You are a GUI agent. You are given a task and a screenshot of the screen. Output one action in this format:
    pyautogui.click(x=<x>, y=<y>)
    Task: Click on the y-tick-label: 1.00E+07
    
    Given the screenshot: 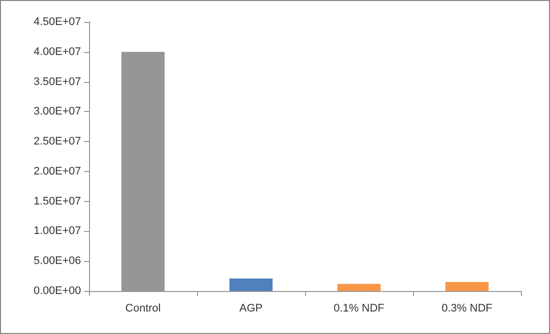 What is the action you would take?
    pyautogui.click(x=57, y=231)
    